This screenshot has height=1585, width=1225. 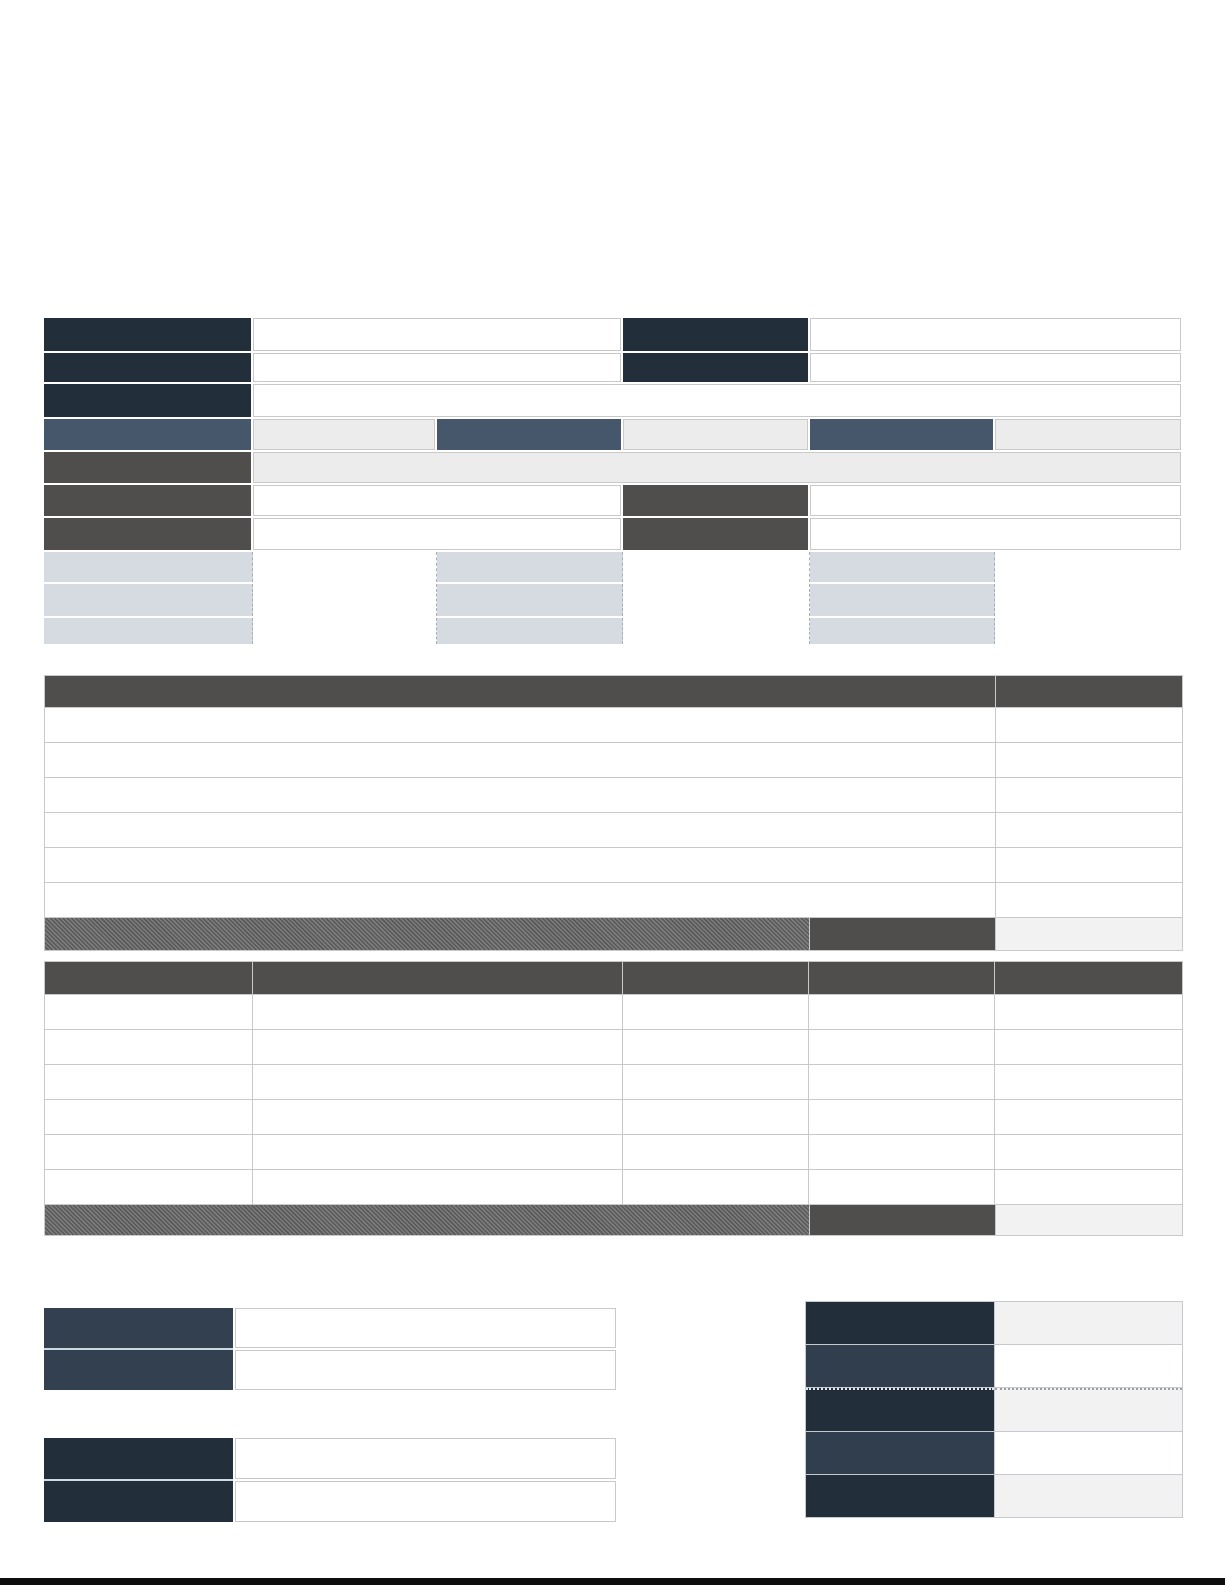 What do you see at coordinates (147, 334) in the screenshot?
I see `field-label-cell` at bounding box center [147, 334].